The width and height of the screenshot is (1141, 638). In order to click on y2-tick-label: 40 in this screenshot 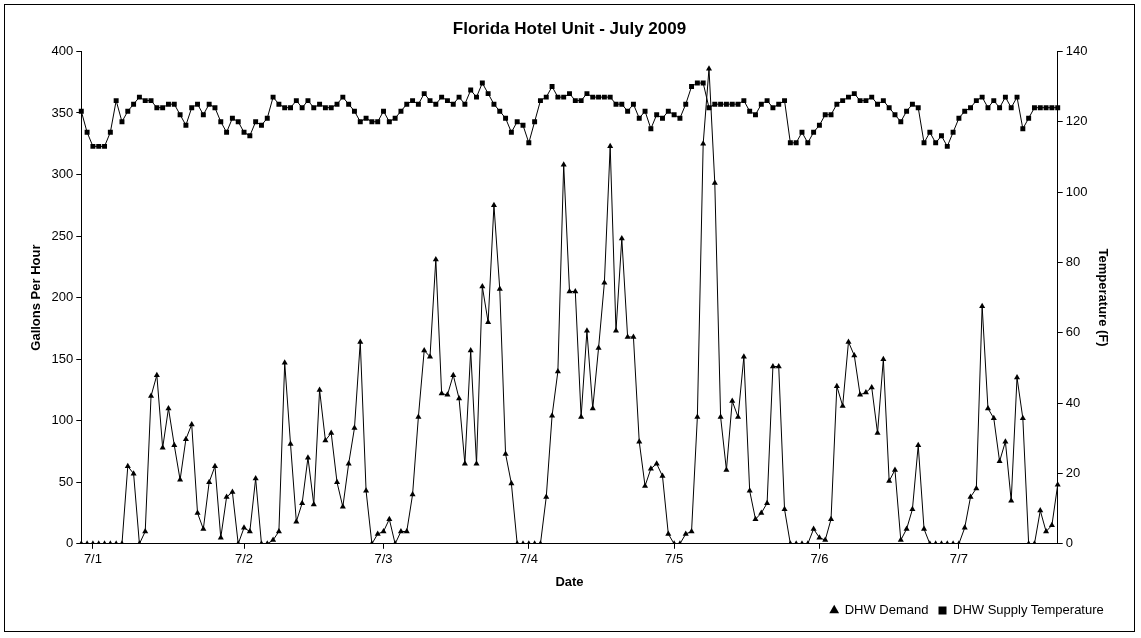, I will do `click(1073, 402)`.